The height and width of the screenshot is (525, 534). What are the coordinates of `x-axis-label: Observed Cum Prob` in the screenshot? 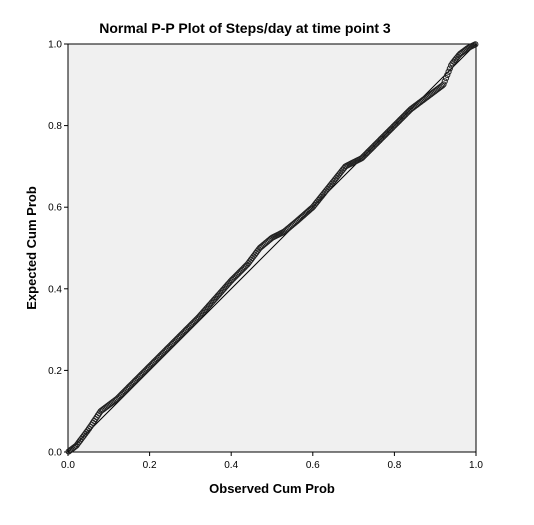 It's located at (272, 488).